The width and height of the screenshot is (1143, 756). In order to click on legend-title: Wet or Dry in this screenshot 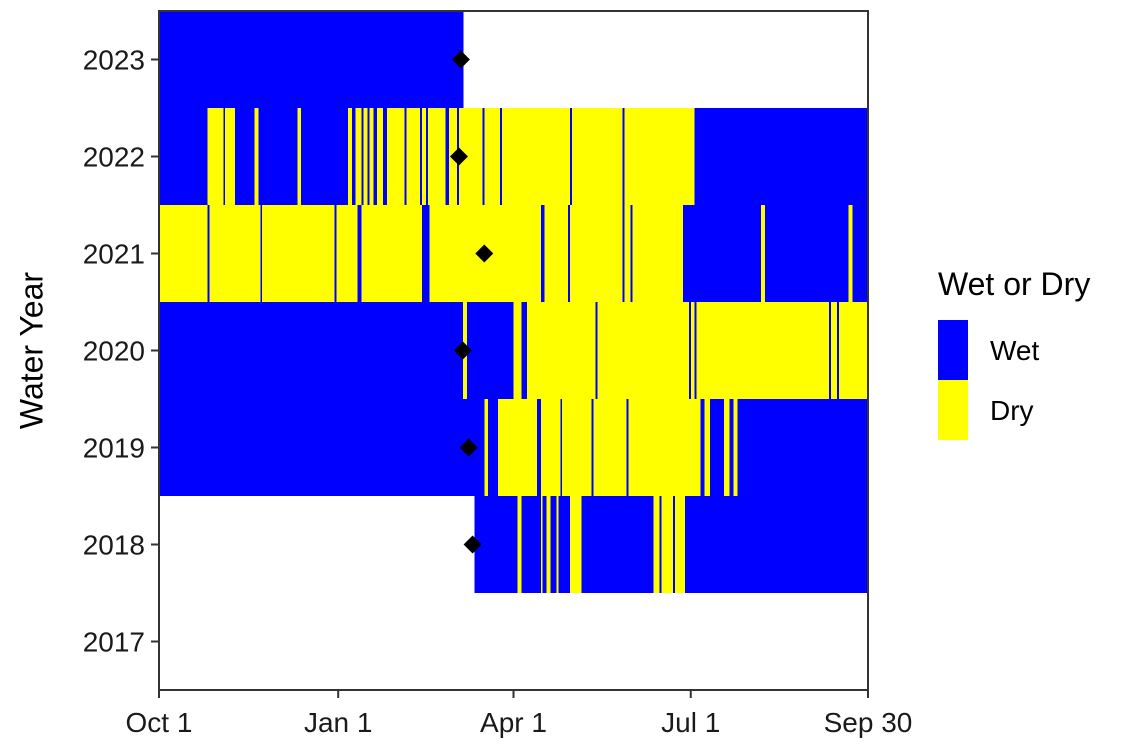, I will do `click(1014, 284)`.